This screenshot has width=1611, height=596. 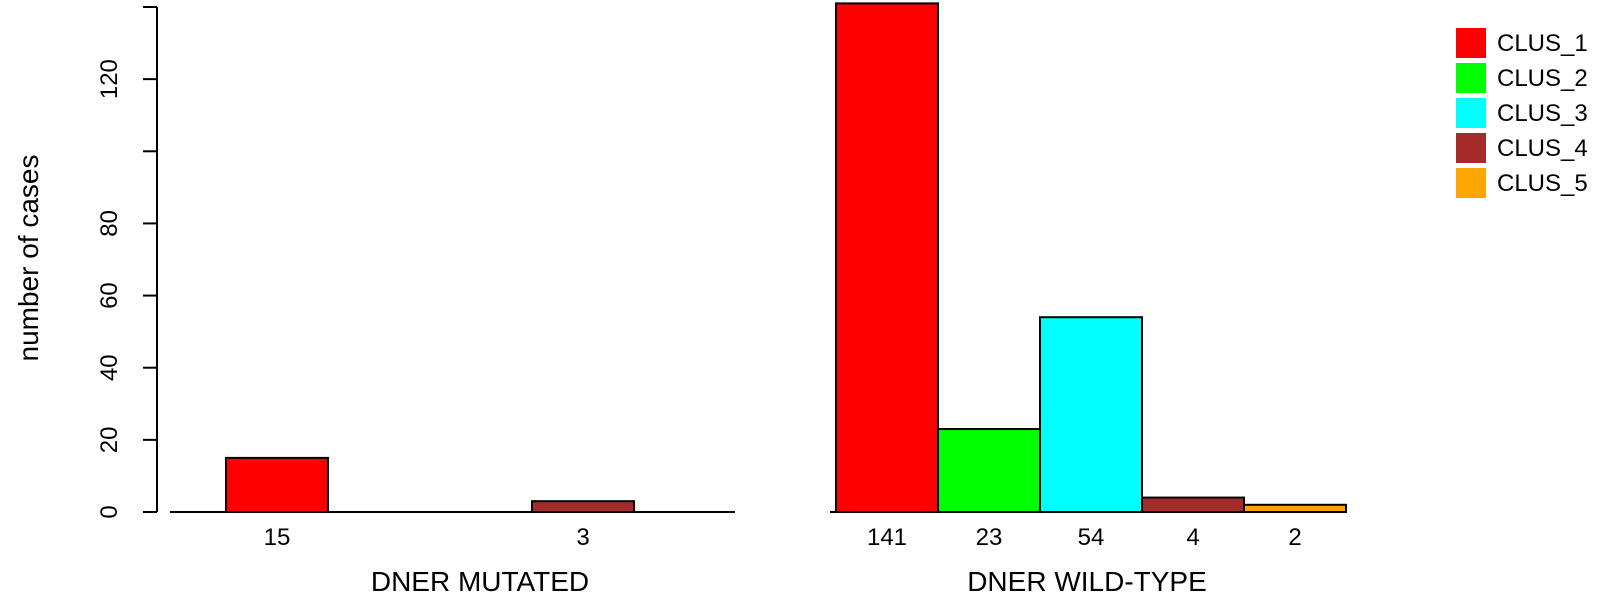 I want to click on bar-value-label: 141, so click(x=887, y=537).